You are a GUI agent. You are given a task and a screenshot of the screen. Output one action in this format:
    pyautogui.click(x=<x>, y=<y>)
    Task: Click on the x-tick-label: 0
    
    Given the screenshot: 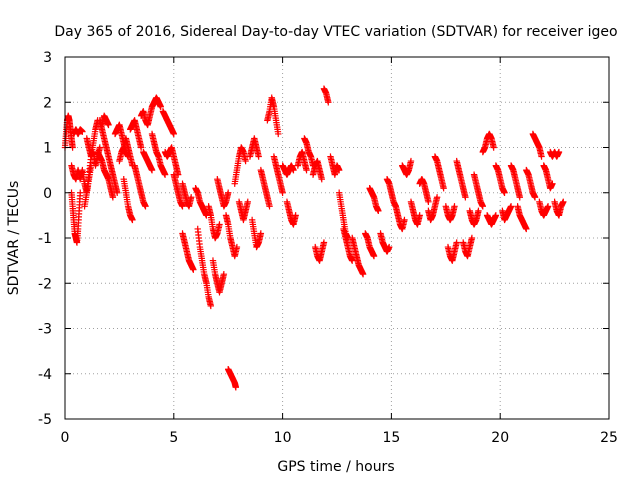 What is the action you would take?
    pyautogui.click(x=65, y=438)
    